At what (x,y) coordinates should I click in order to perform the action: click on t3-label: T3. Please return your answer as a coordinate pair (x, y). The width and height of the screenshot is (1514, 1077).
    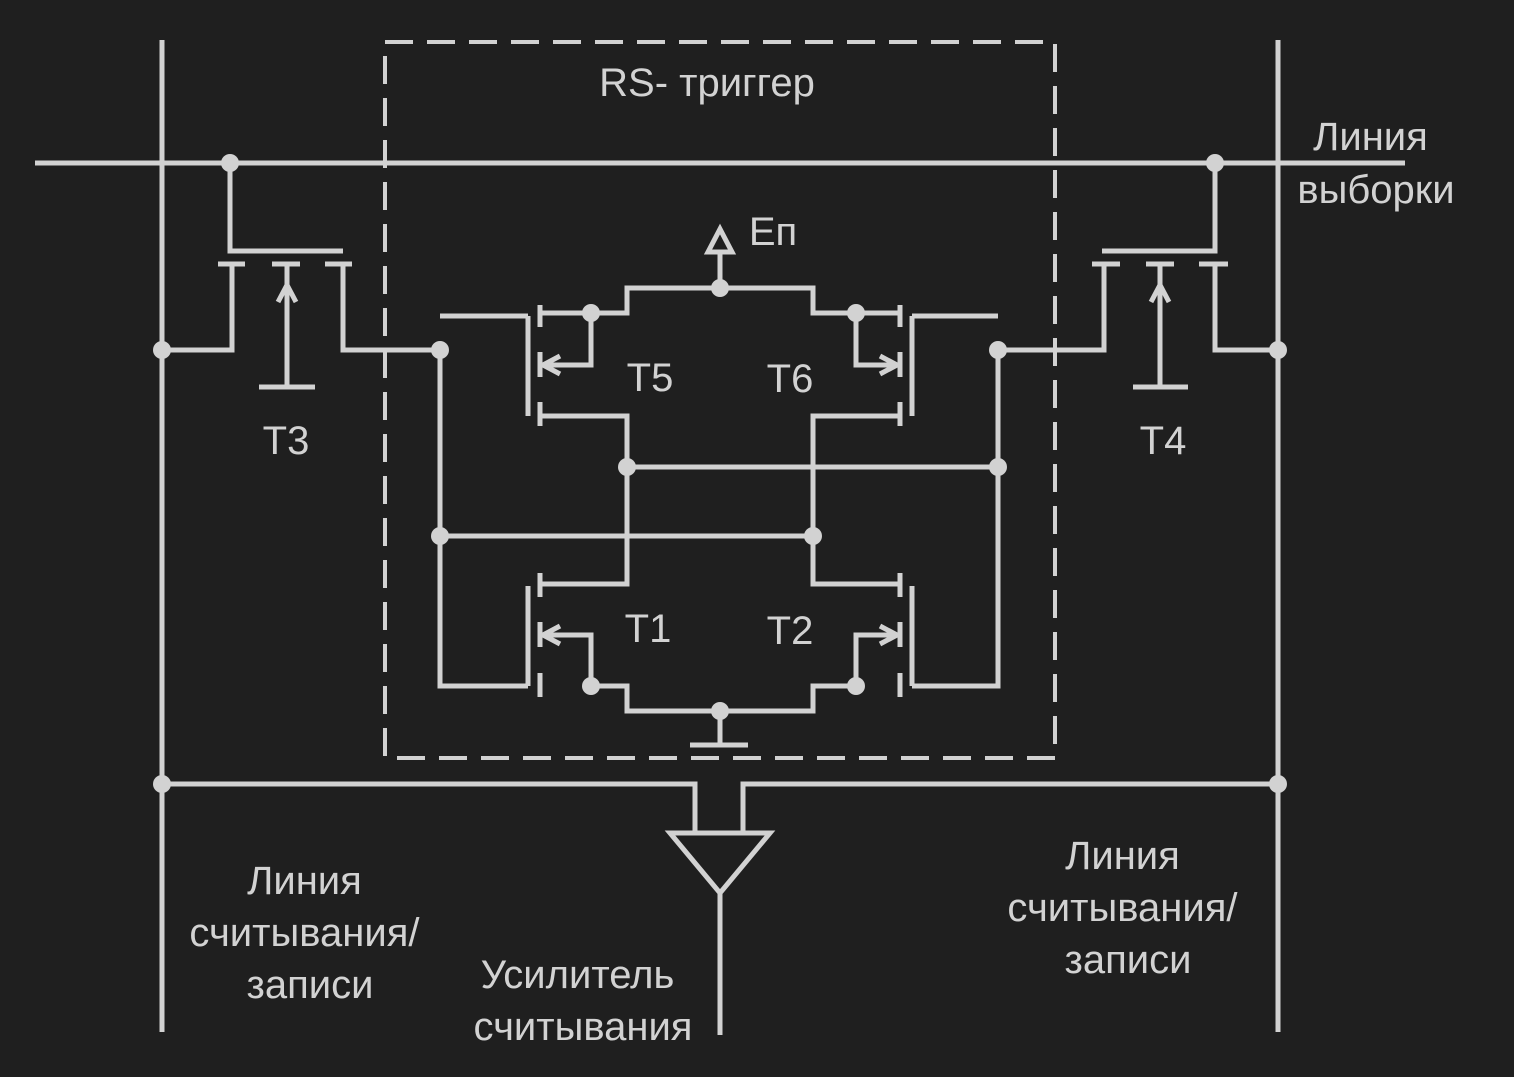
    Looking at the image, I should click on (286, 441).